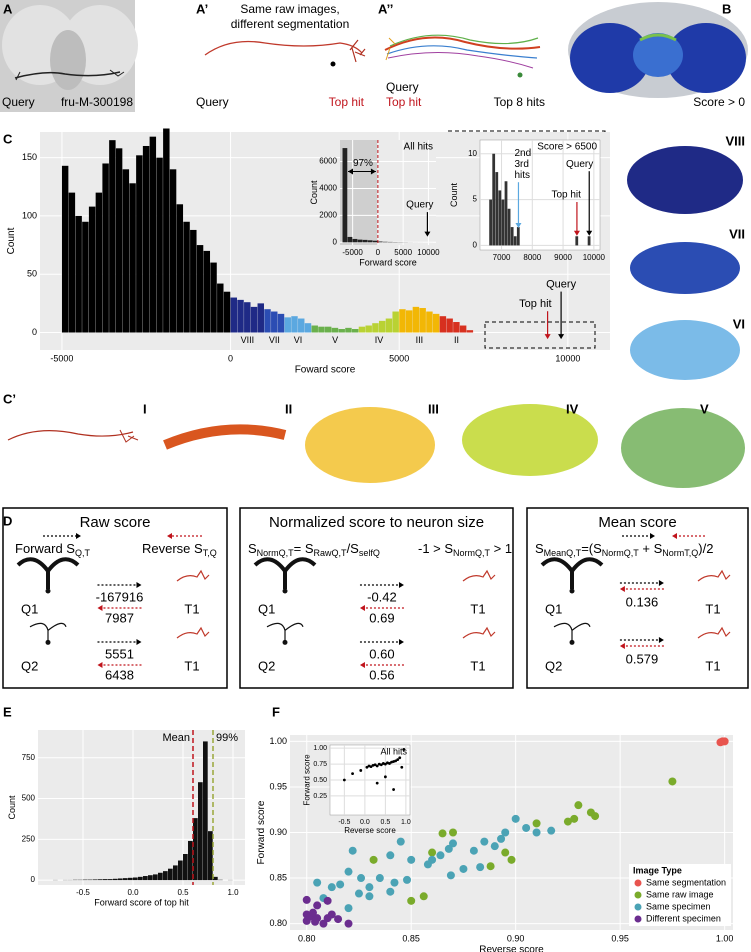 The height and width of the screenshot is (952, 751). Describe the element at coordinates (516, 938) in the screenshot. I see `x-tick-label: 0.90` at that location.